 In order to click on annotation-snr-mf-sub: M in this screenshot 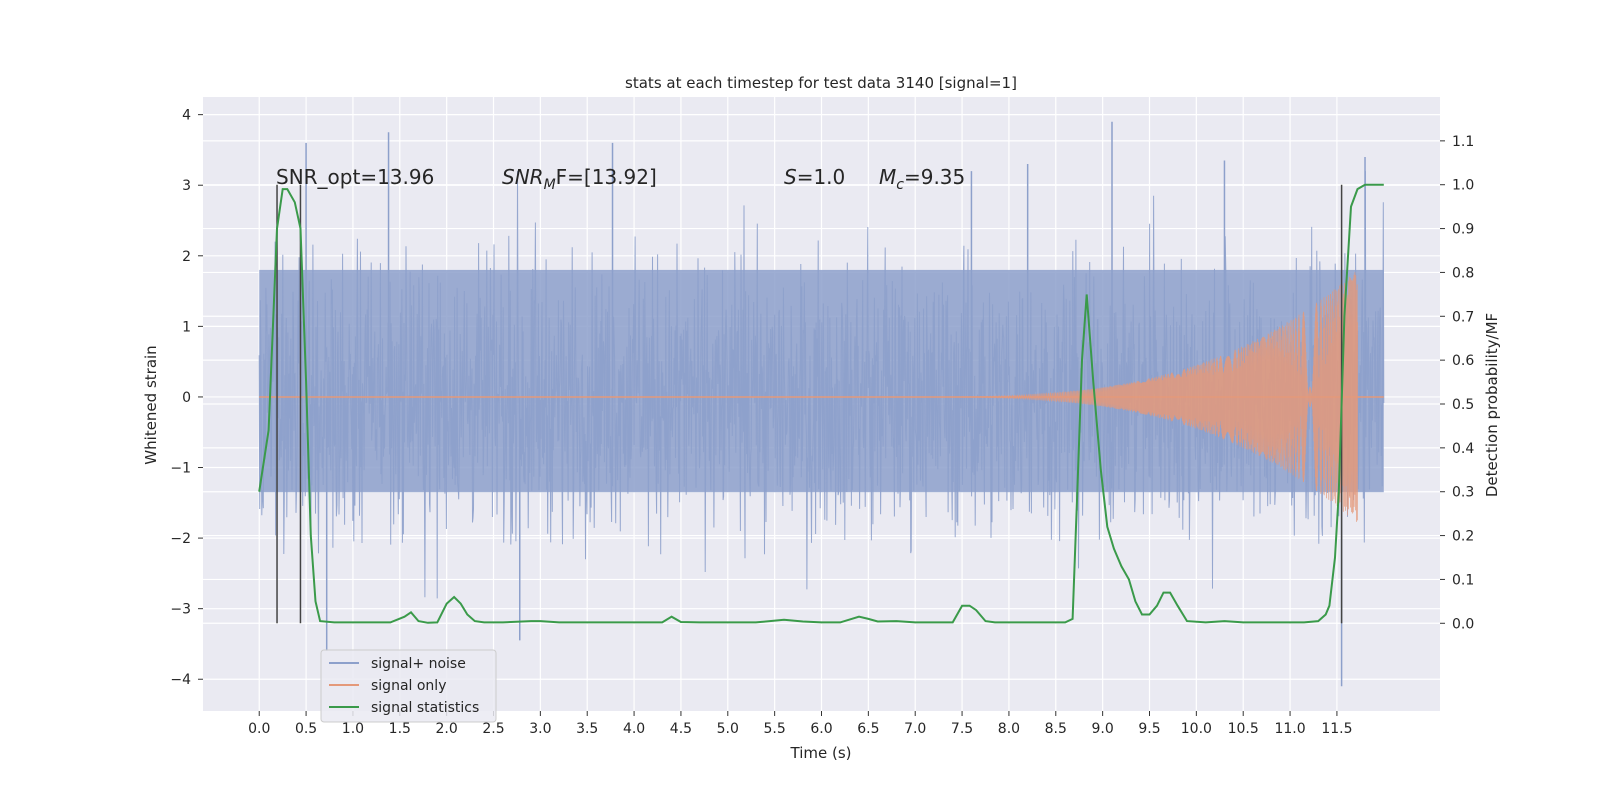, I will do `click(550, 185)`.